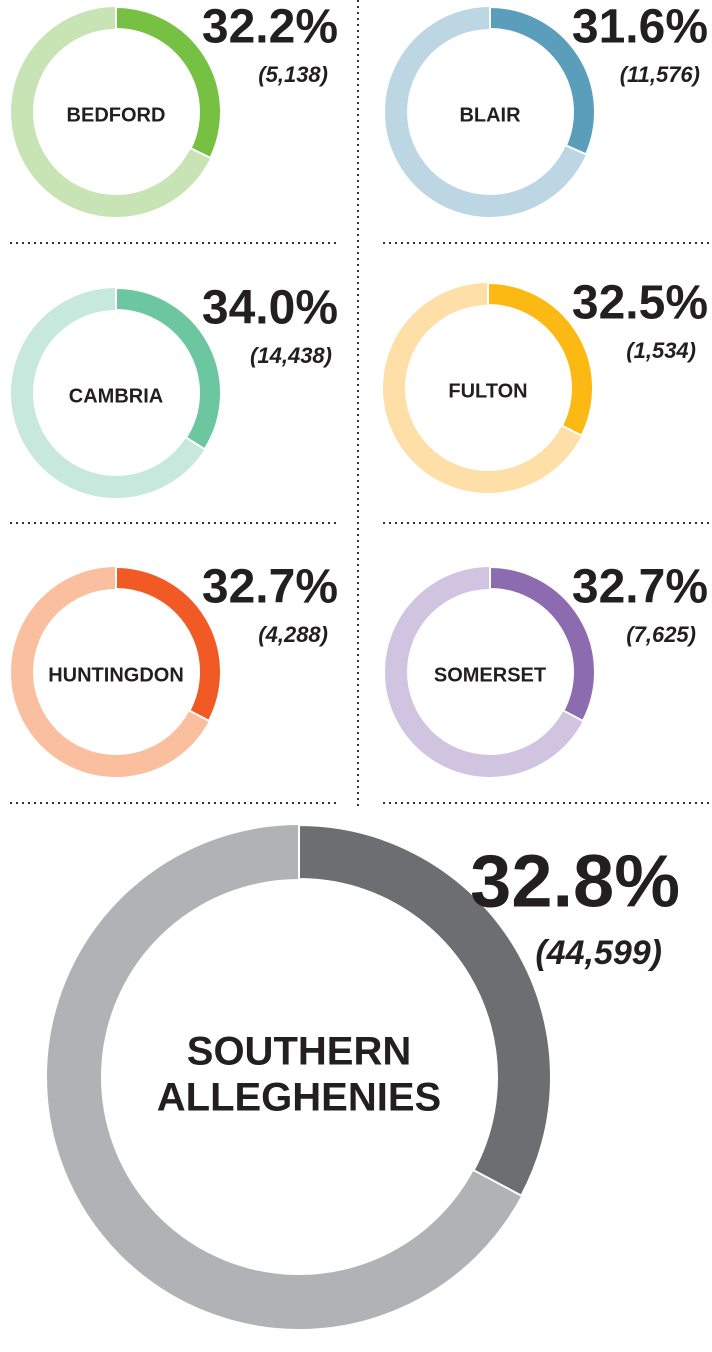  I want to click on count-label: (7,625), so click(661, 634).